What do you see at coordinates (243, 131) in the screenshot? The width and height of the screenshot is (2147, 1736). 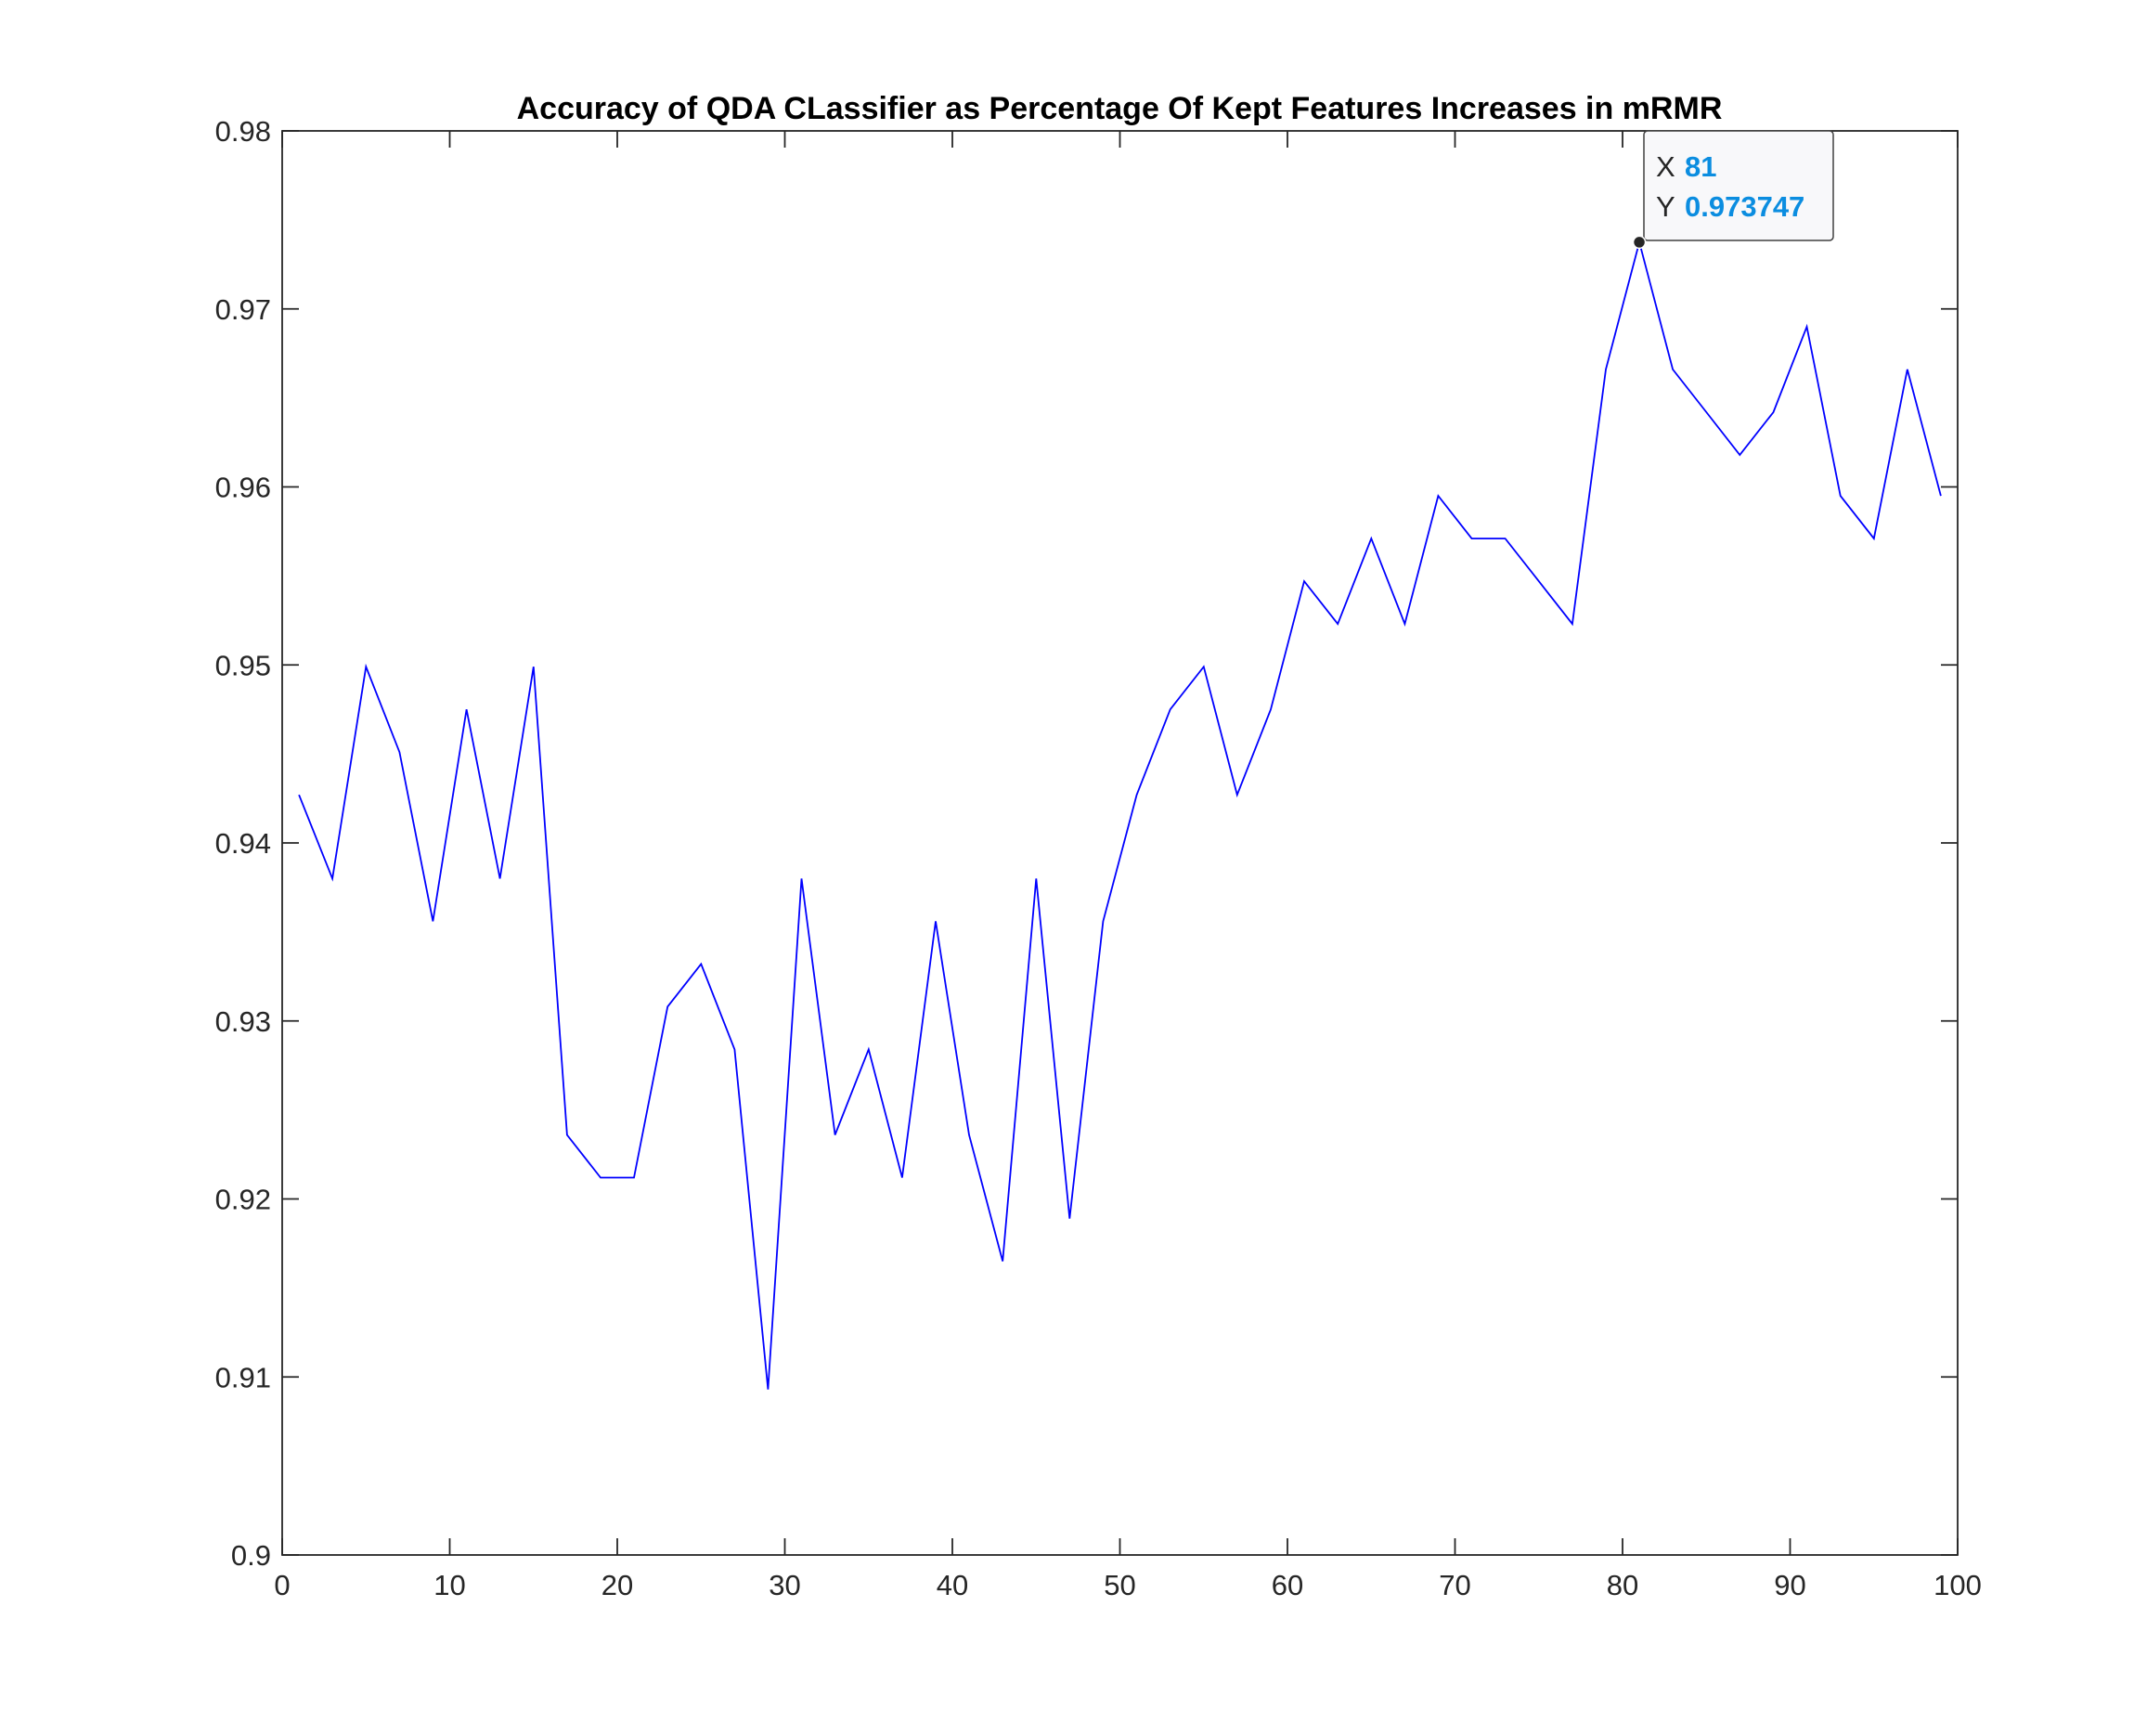 I see `y-tick-label: 0.98` at bounding box center [243, 131].